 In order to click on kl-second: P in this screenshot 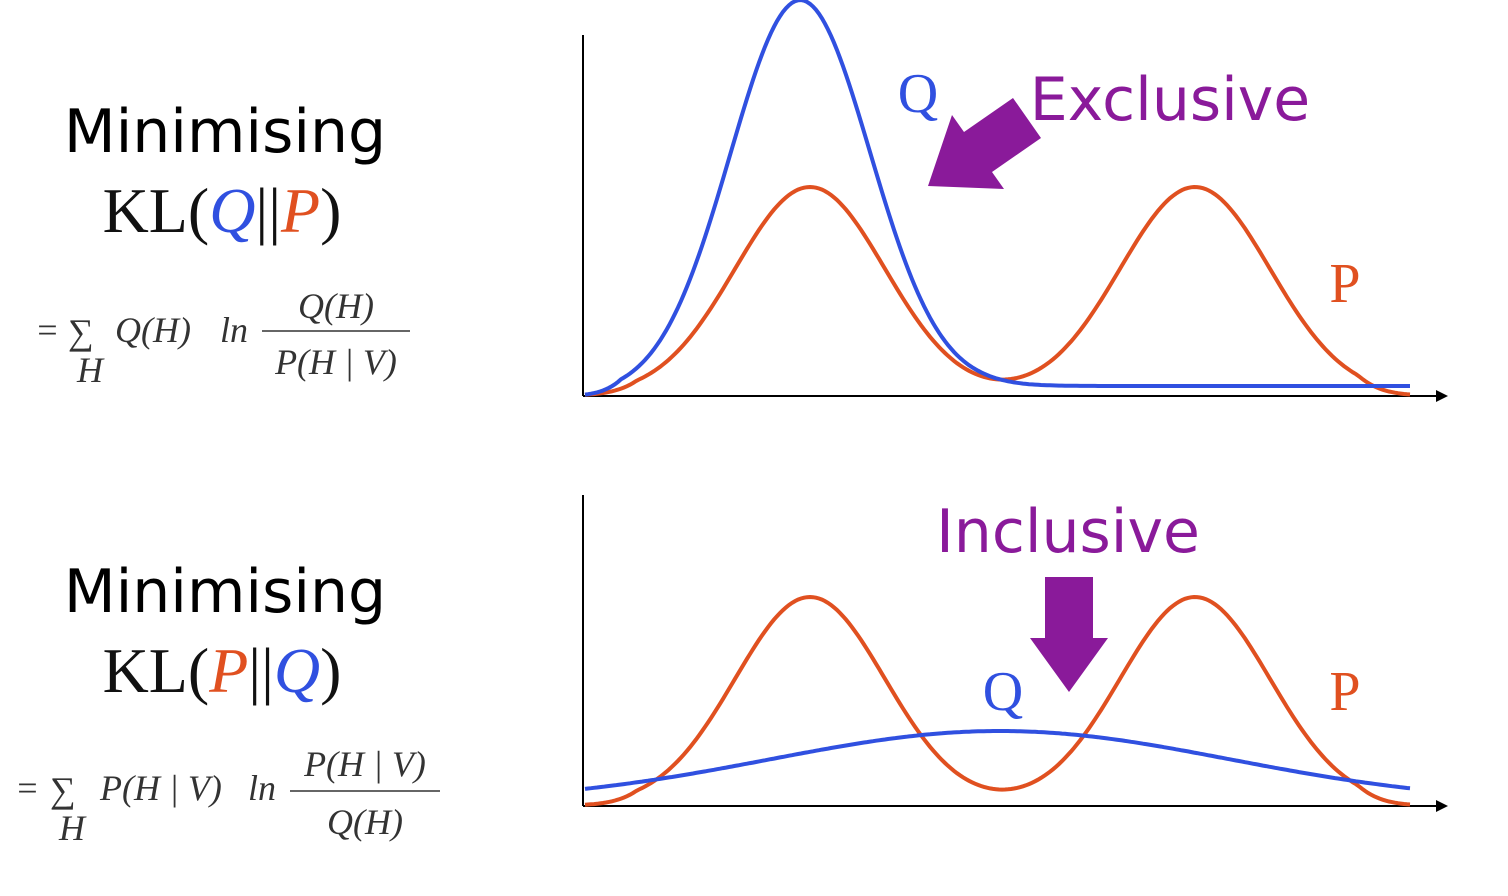, I will do `click(300, 210)`.